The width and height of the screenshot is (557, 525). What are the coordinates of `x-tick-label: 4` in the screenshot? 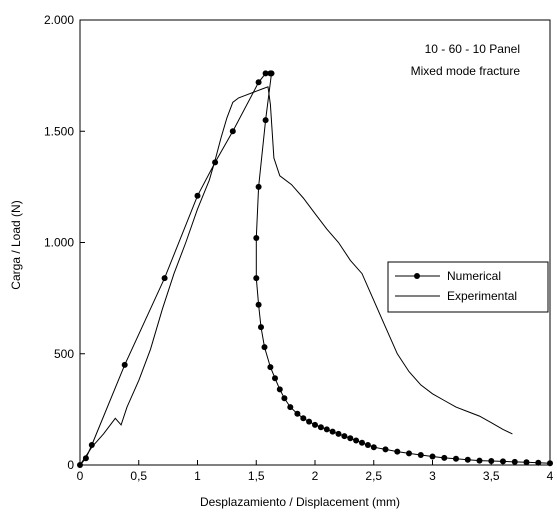 It's located at (550, 476).